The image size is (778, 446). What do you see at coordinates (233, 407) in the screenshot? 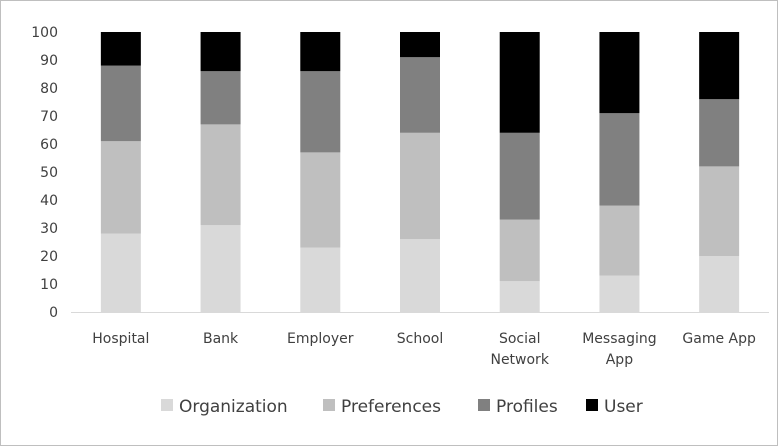
I see `legend-label-organization: Organization` at bounding box center [233, 407].